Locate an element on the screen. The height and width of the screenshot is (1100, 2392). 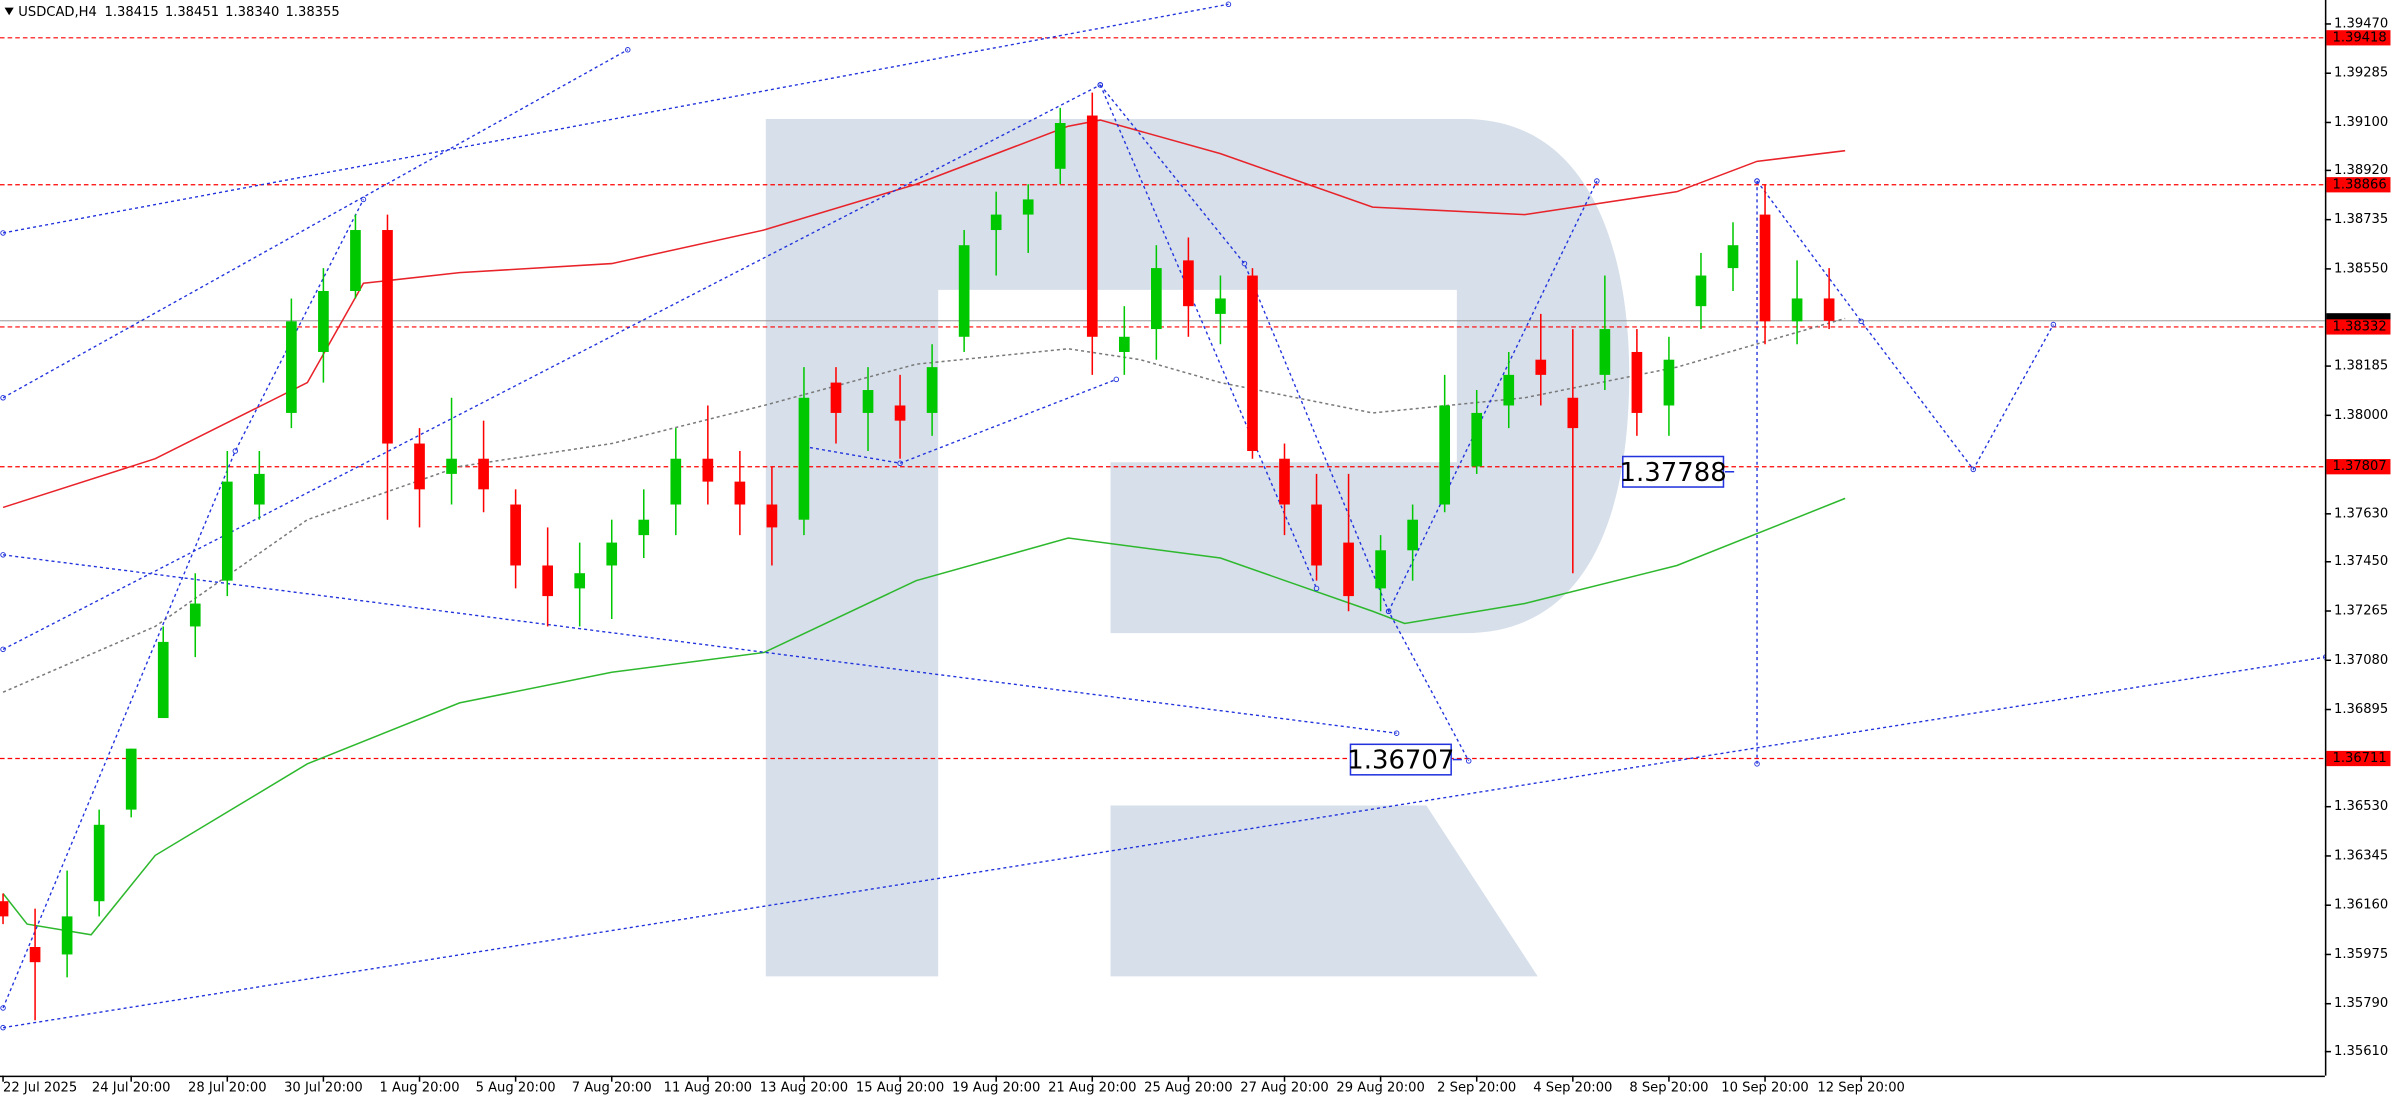
level-label: 1.38866 is located at coordinates (2360, 184).